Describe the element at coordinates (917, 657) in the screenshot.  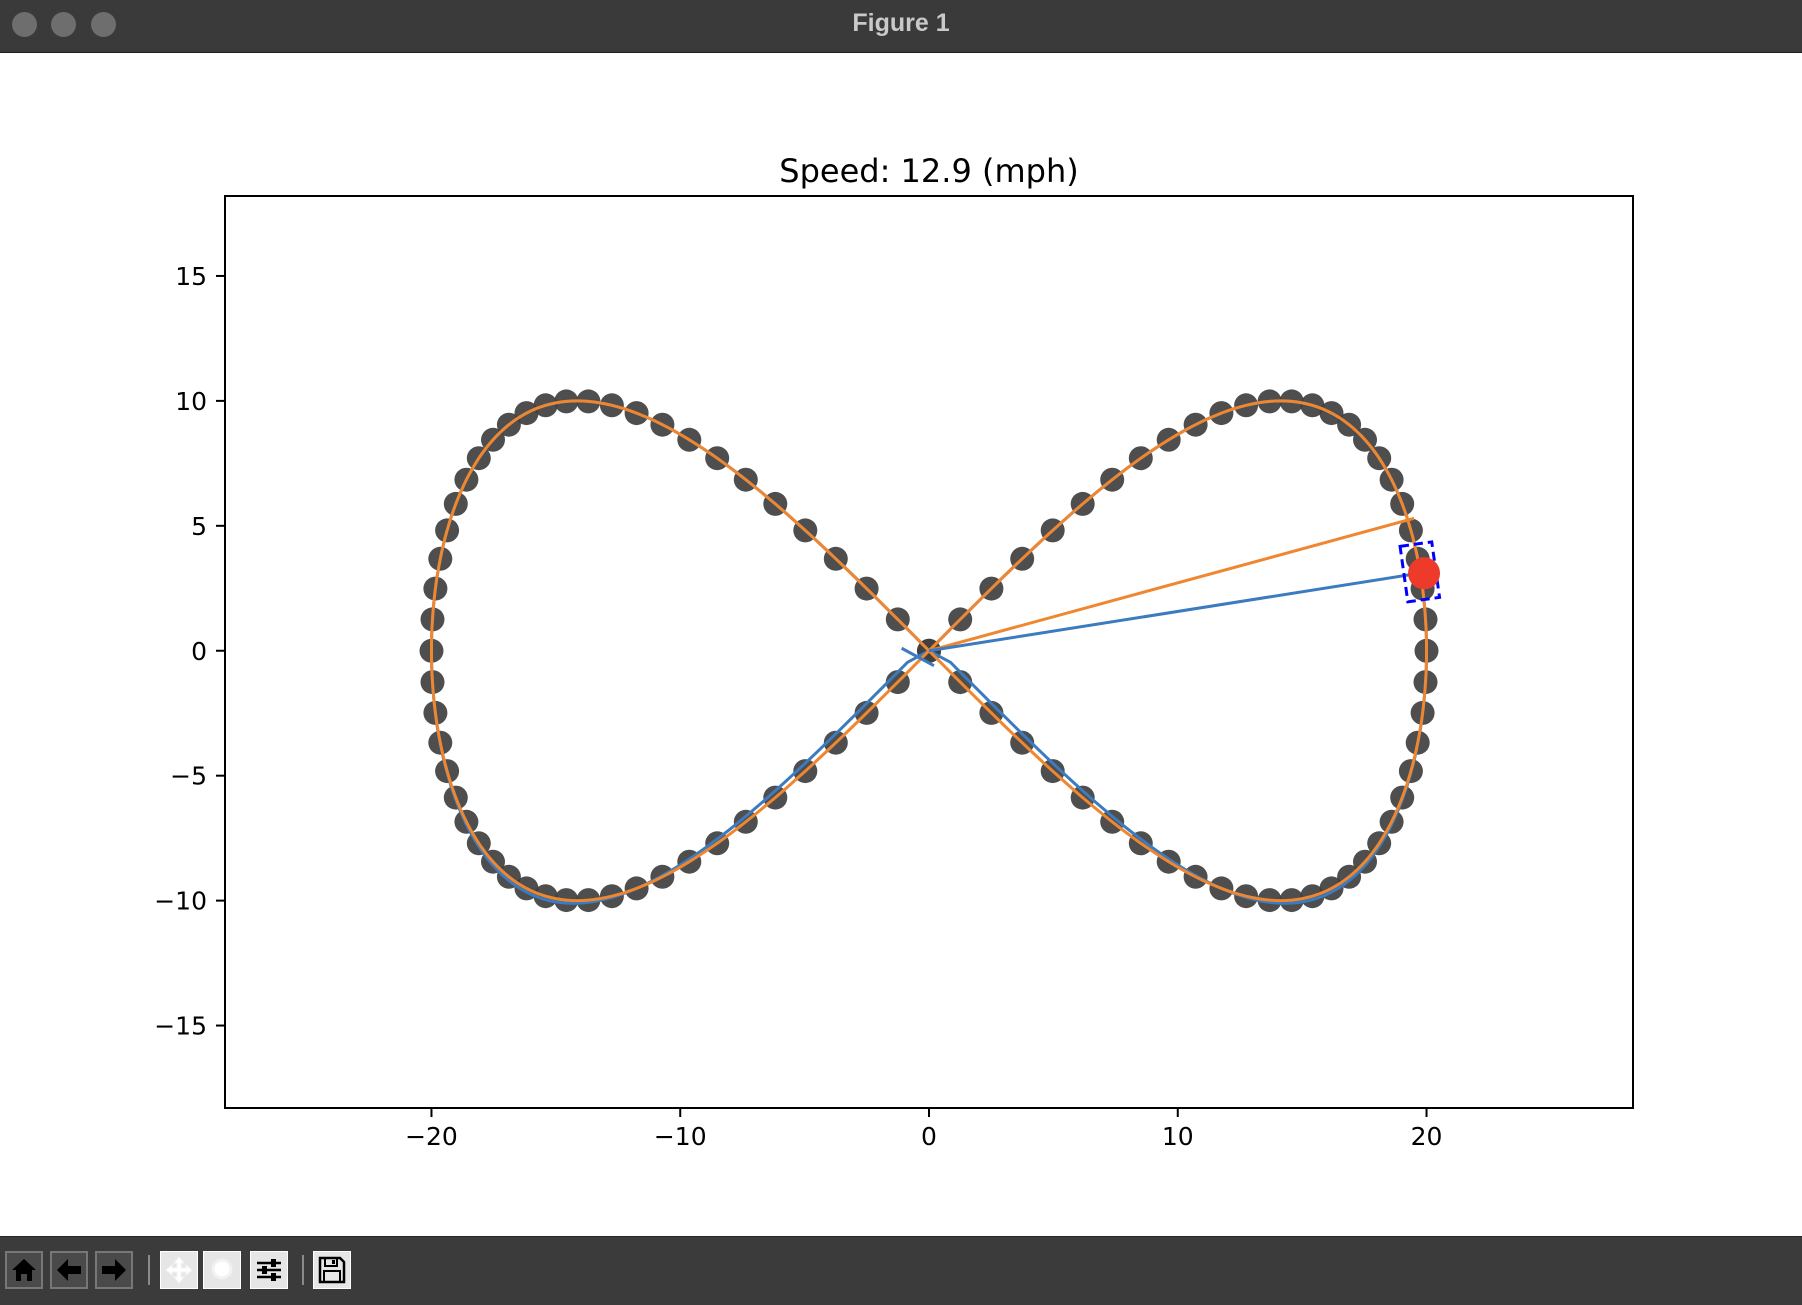
I see `driven-tail-line` at that location.